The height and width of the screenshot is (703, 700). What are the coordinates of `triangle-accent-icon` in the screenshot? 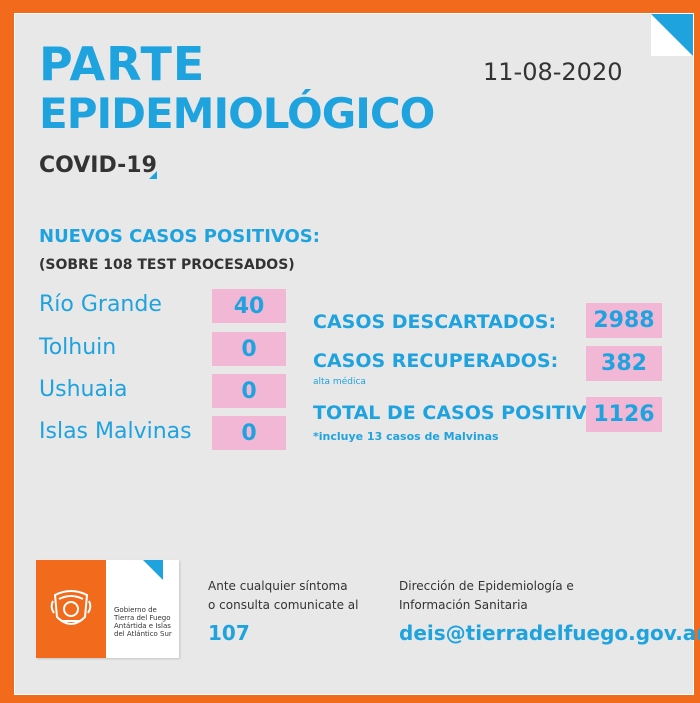 It's located at (153, 175).